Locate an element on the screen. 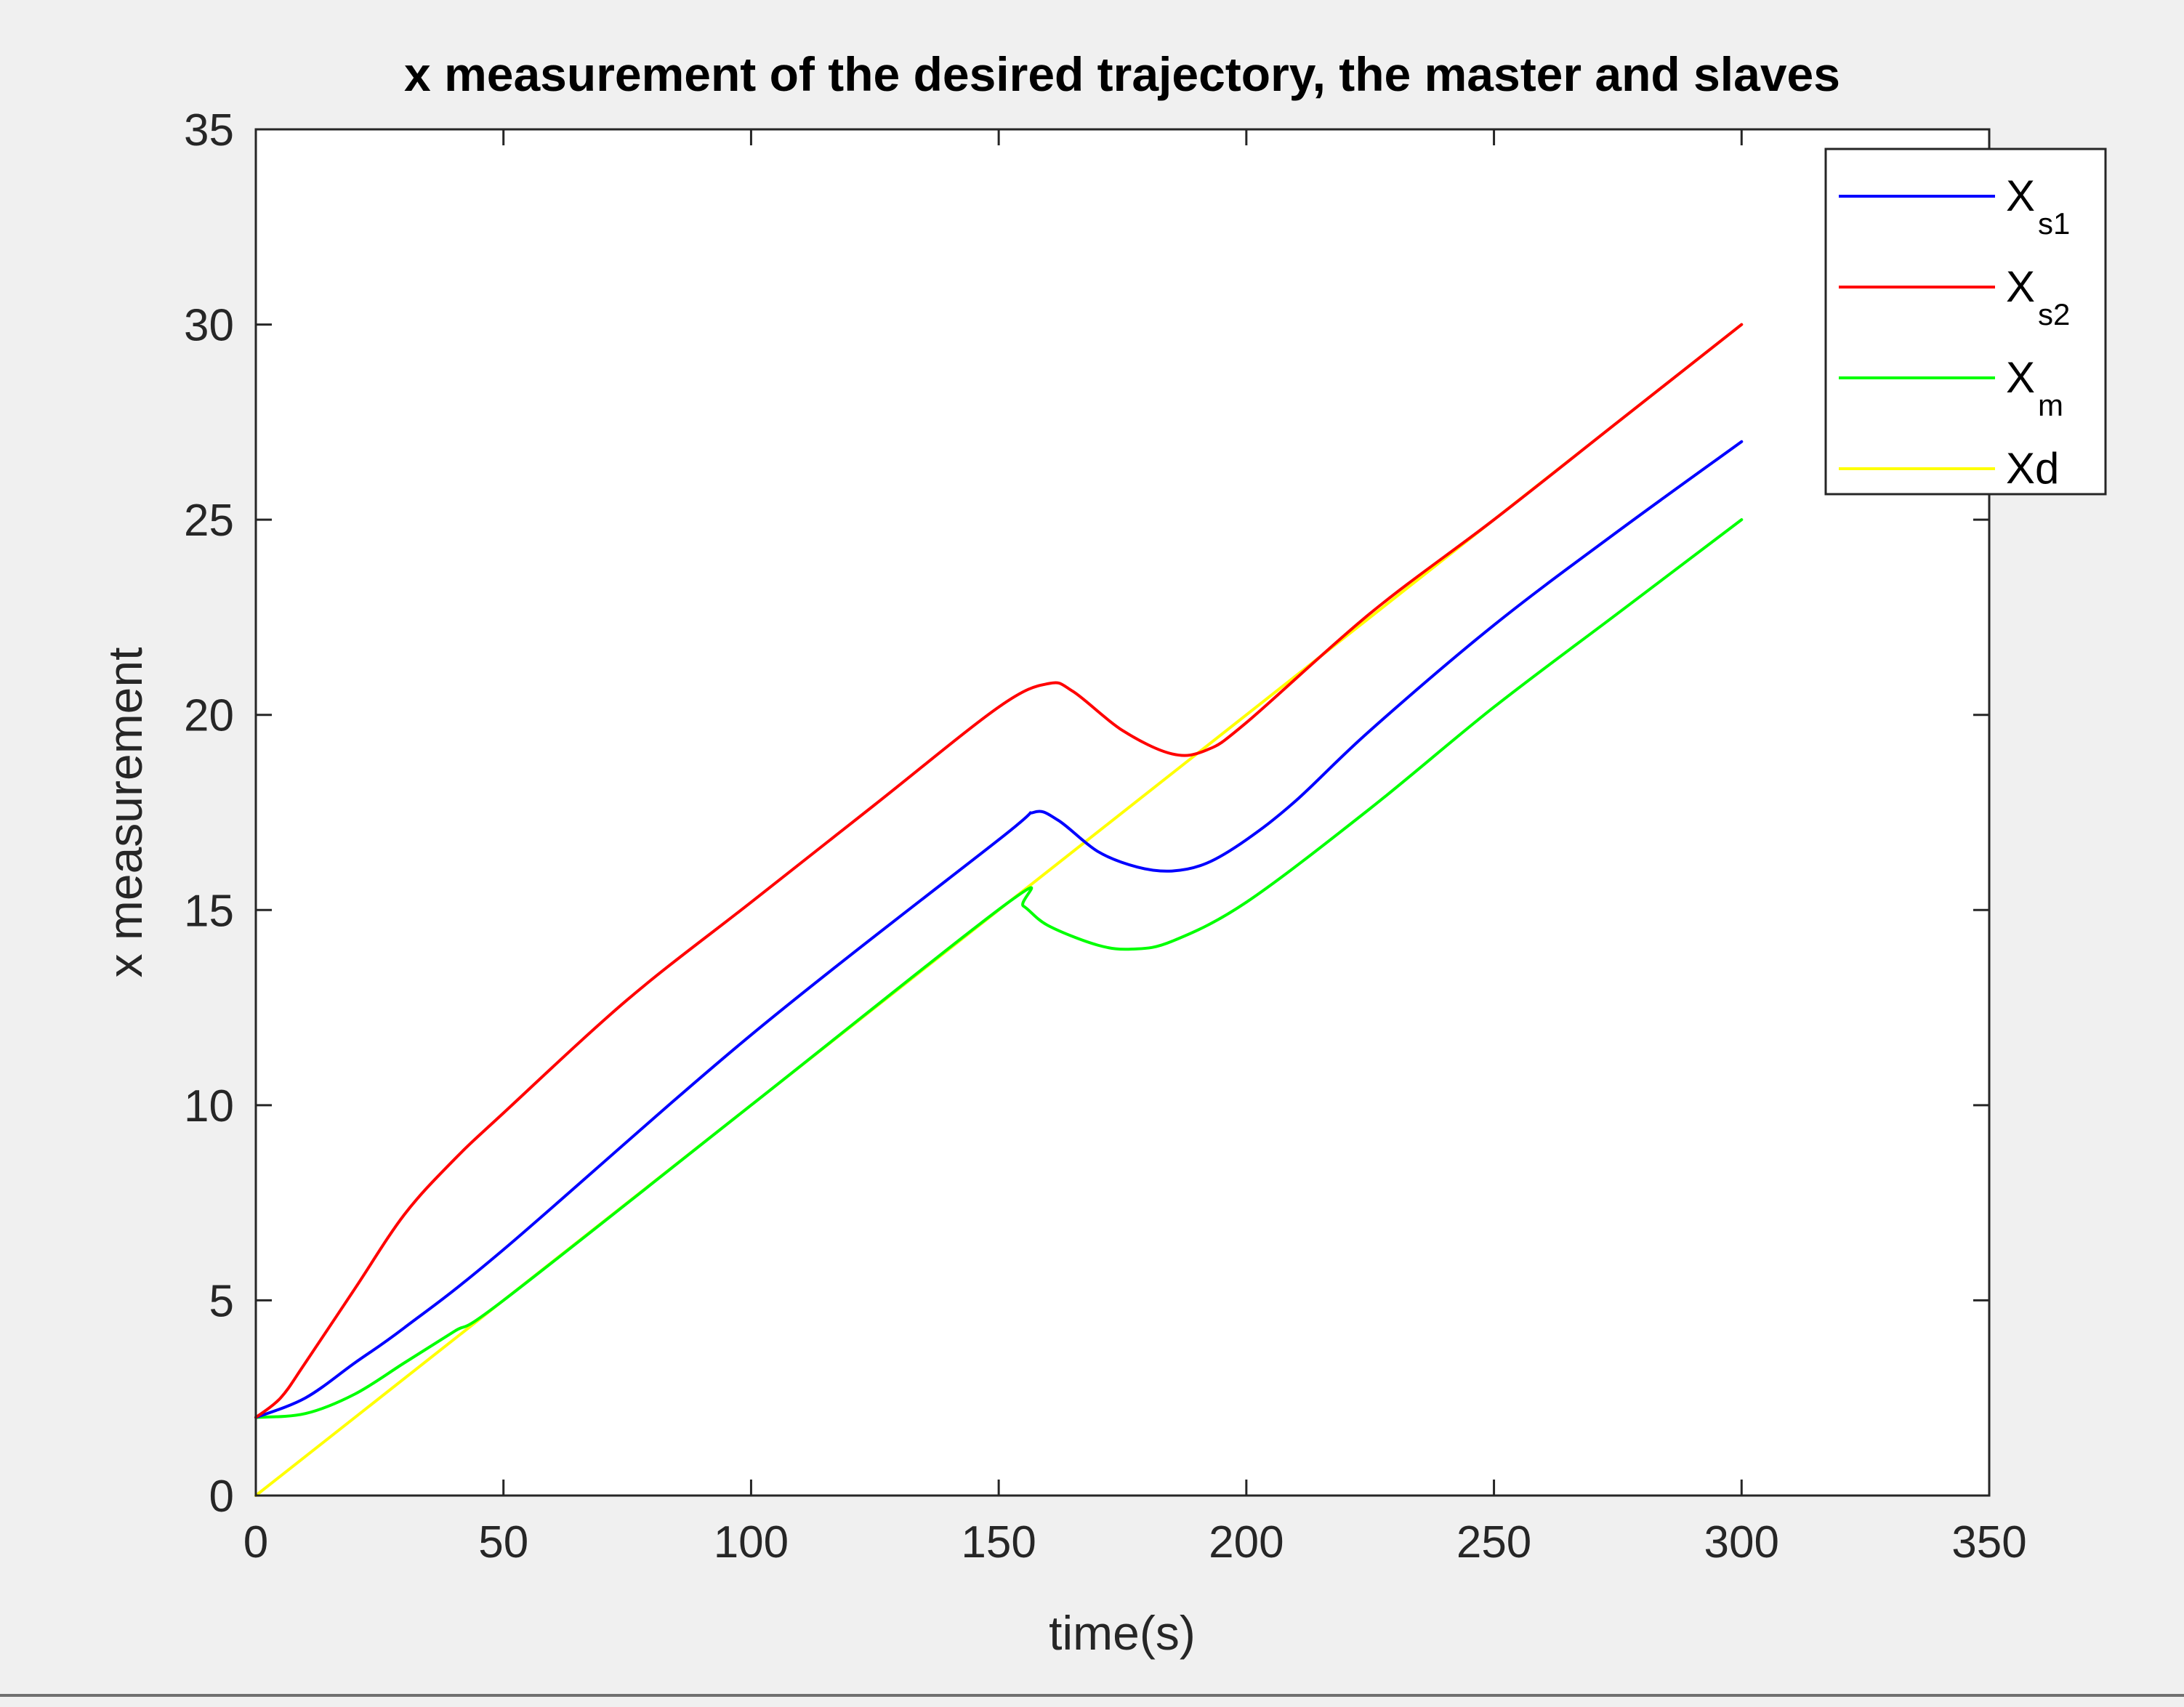 The width and height of the screenshot is (2184, 1707). x-axis-label: time(s) is located at coordinates (1122, 1633).